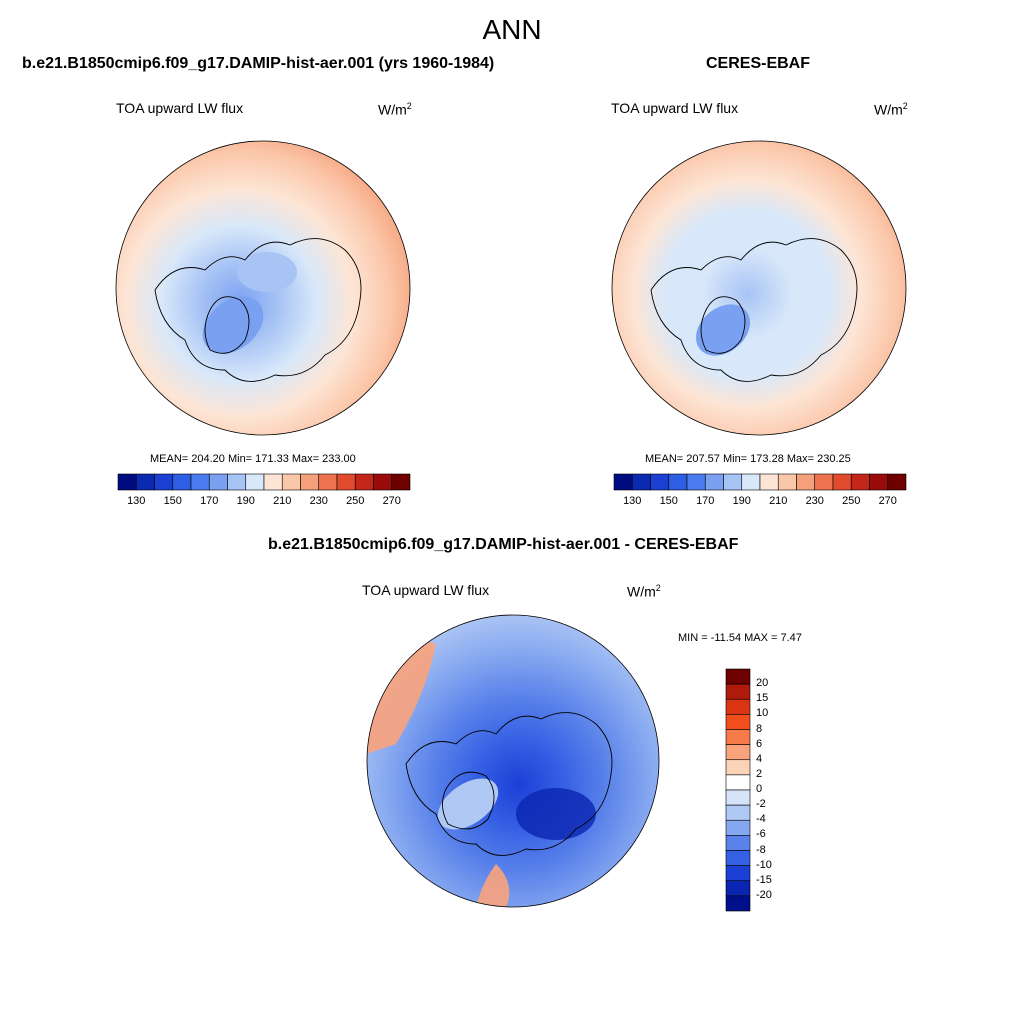 The image size is (1024, 1024). I want to click on panel3-greenland-anomaly, so click(468, 804).